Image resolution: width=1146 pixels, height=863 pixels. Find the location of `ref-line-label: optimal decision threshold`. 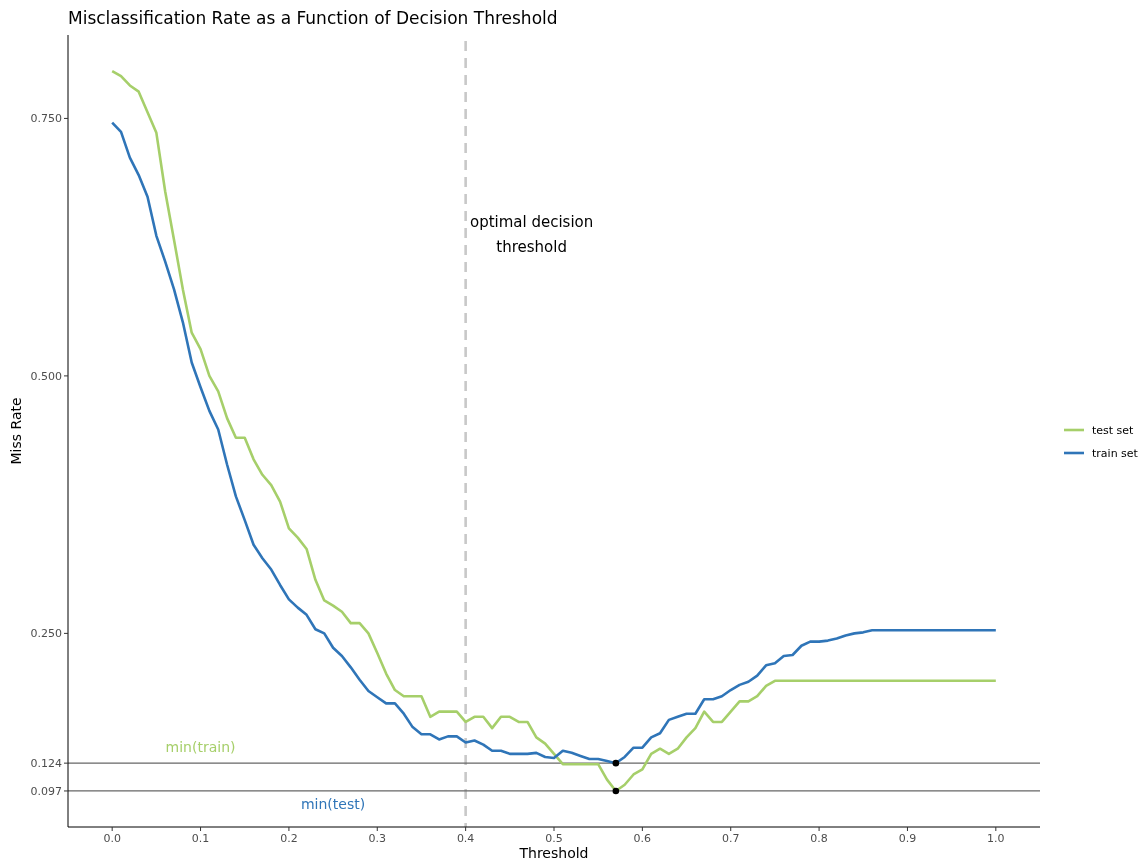

ref-line-label: optimal decision threshold is located at coordinates (531, 234).